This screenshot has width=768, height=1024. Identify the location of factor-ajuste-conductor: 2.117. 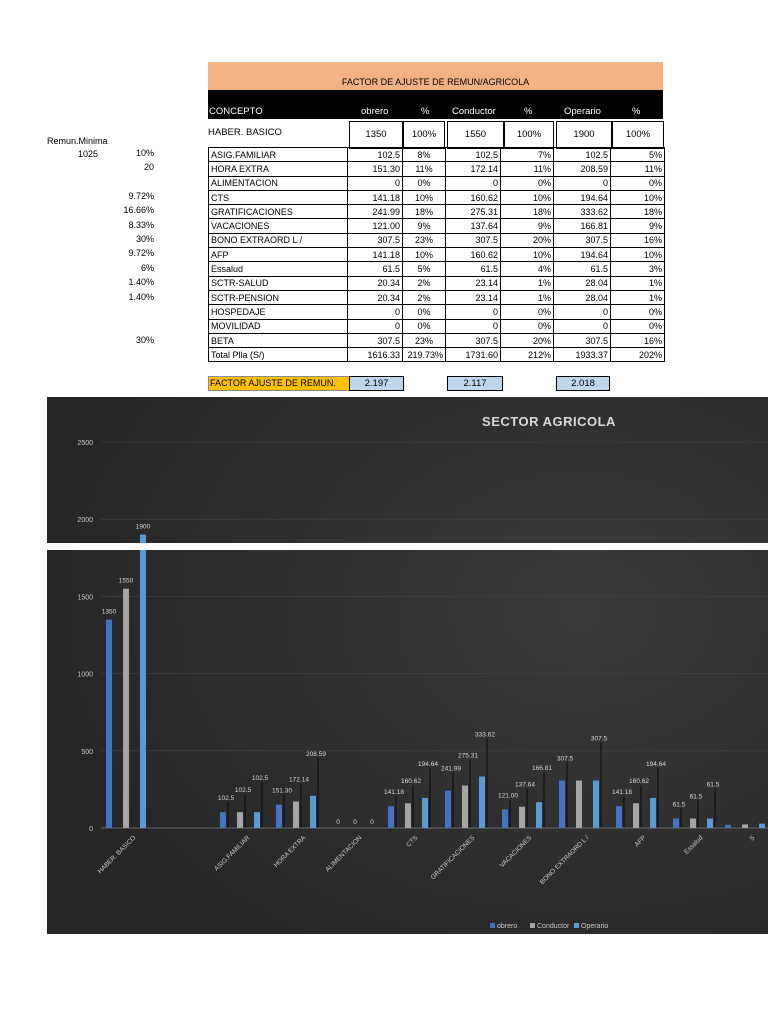
(475, 383).